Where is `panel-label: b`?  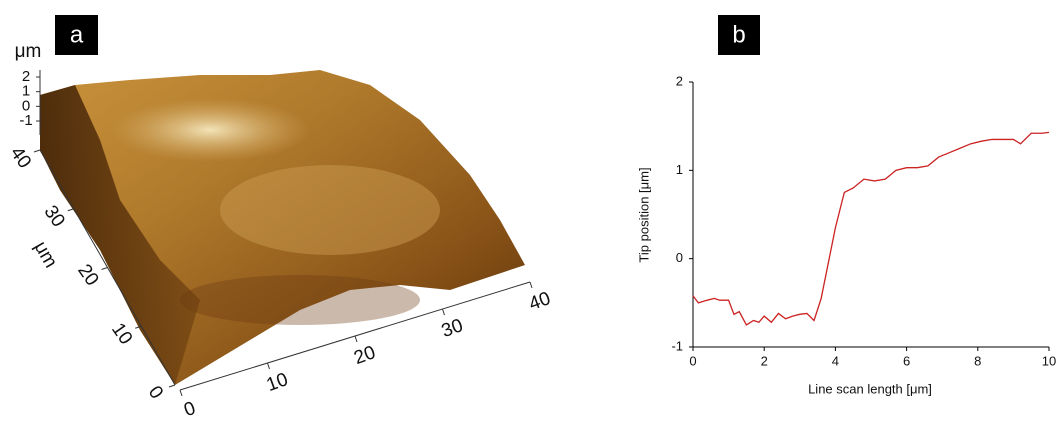 panel-label: b is located at coordinates (738, 34).